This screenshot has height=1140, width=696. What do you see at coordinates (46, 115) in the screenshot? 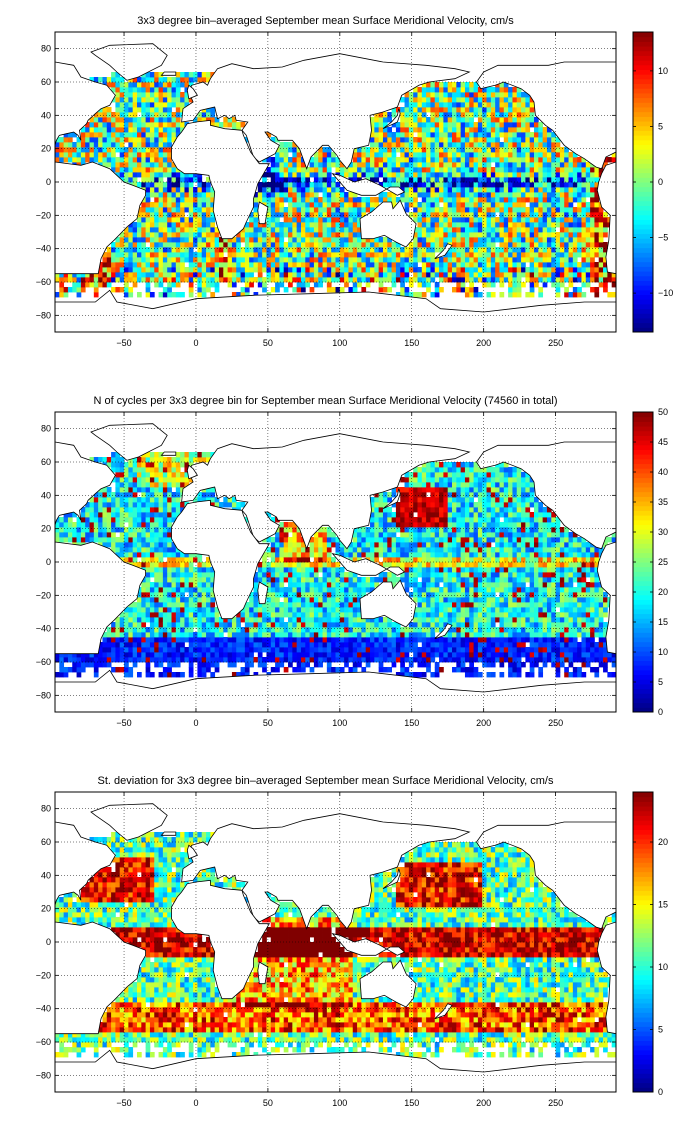
I see `y-tick-label: 40` at bounding box center [46, 115].